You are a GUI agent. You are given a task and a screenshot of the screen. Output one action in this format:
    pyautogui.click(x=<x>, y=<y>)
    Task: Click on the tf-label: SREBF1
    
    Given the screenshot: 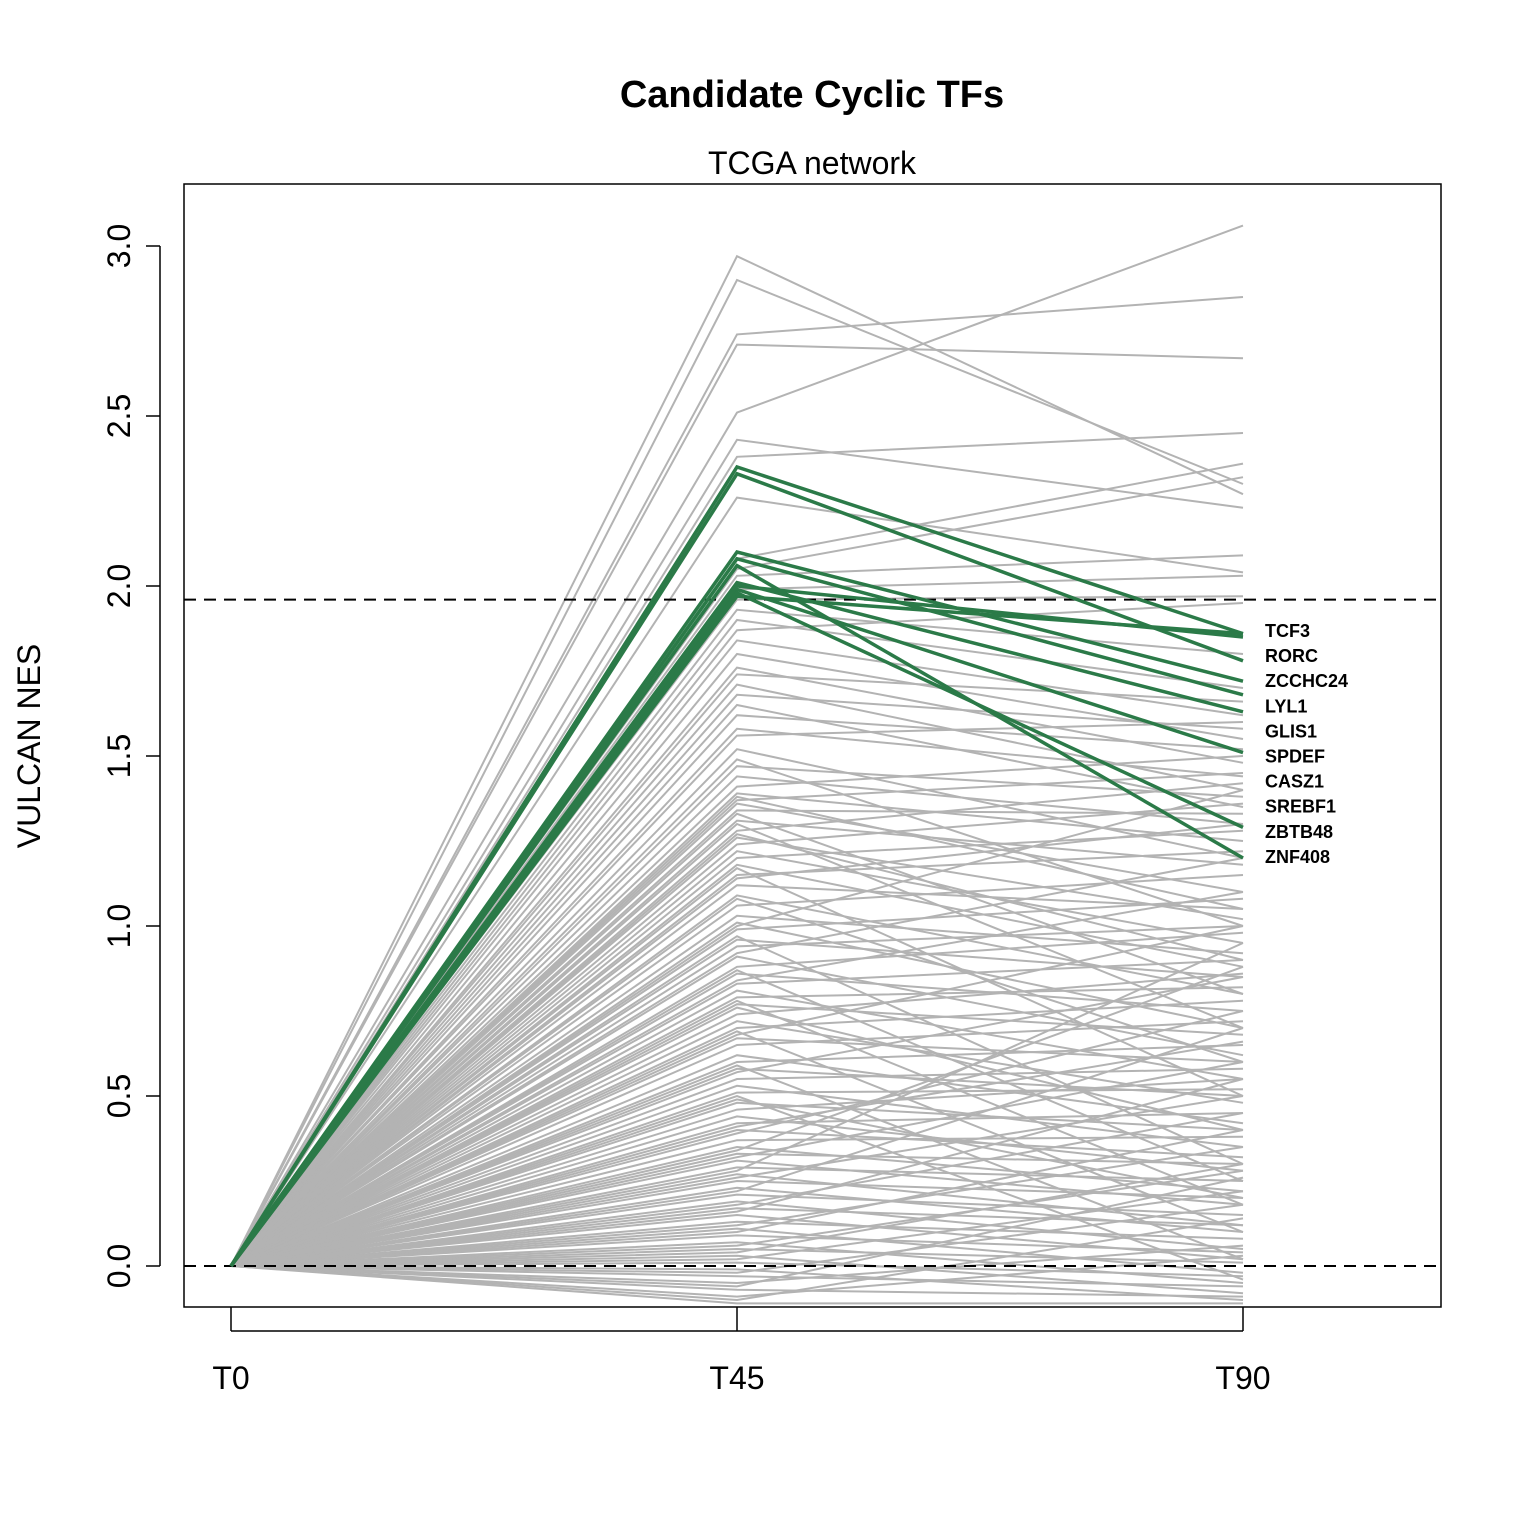 What is the action you would take?
    pyautogui.click(x=1300, y=807)
    